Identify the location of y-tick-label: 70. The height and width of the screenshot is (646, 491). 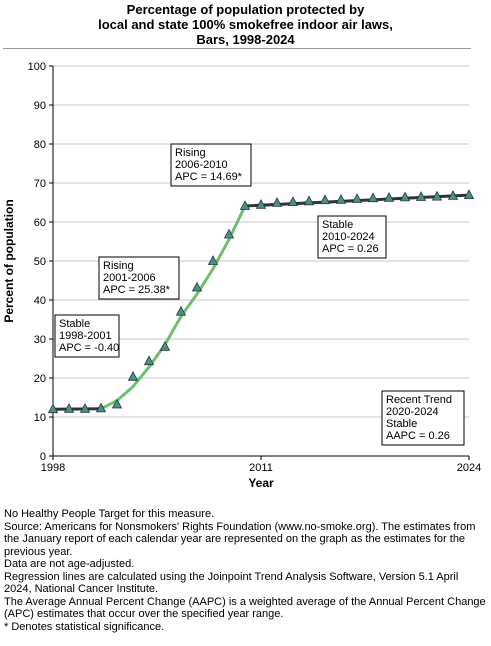
(40, 184).